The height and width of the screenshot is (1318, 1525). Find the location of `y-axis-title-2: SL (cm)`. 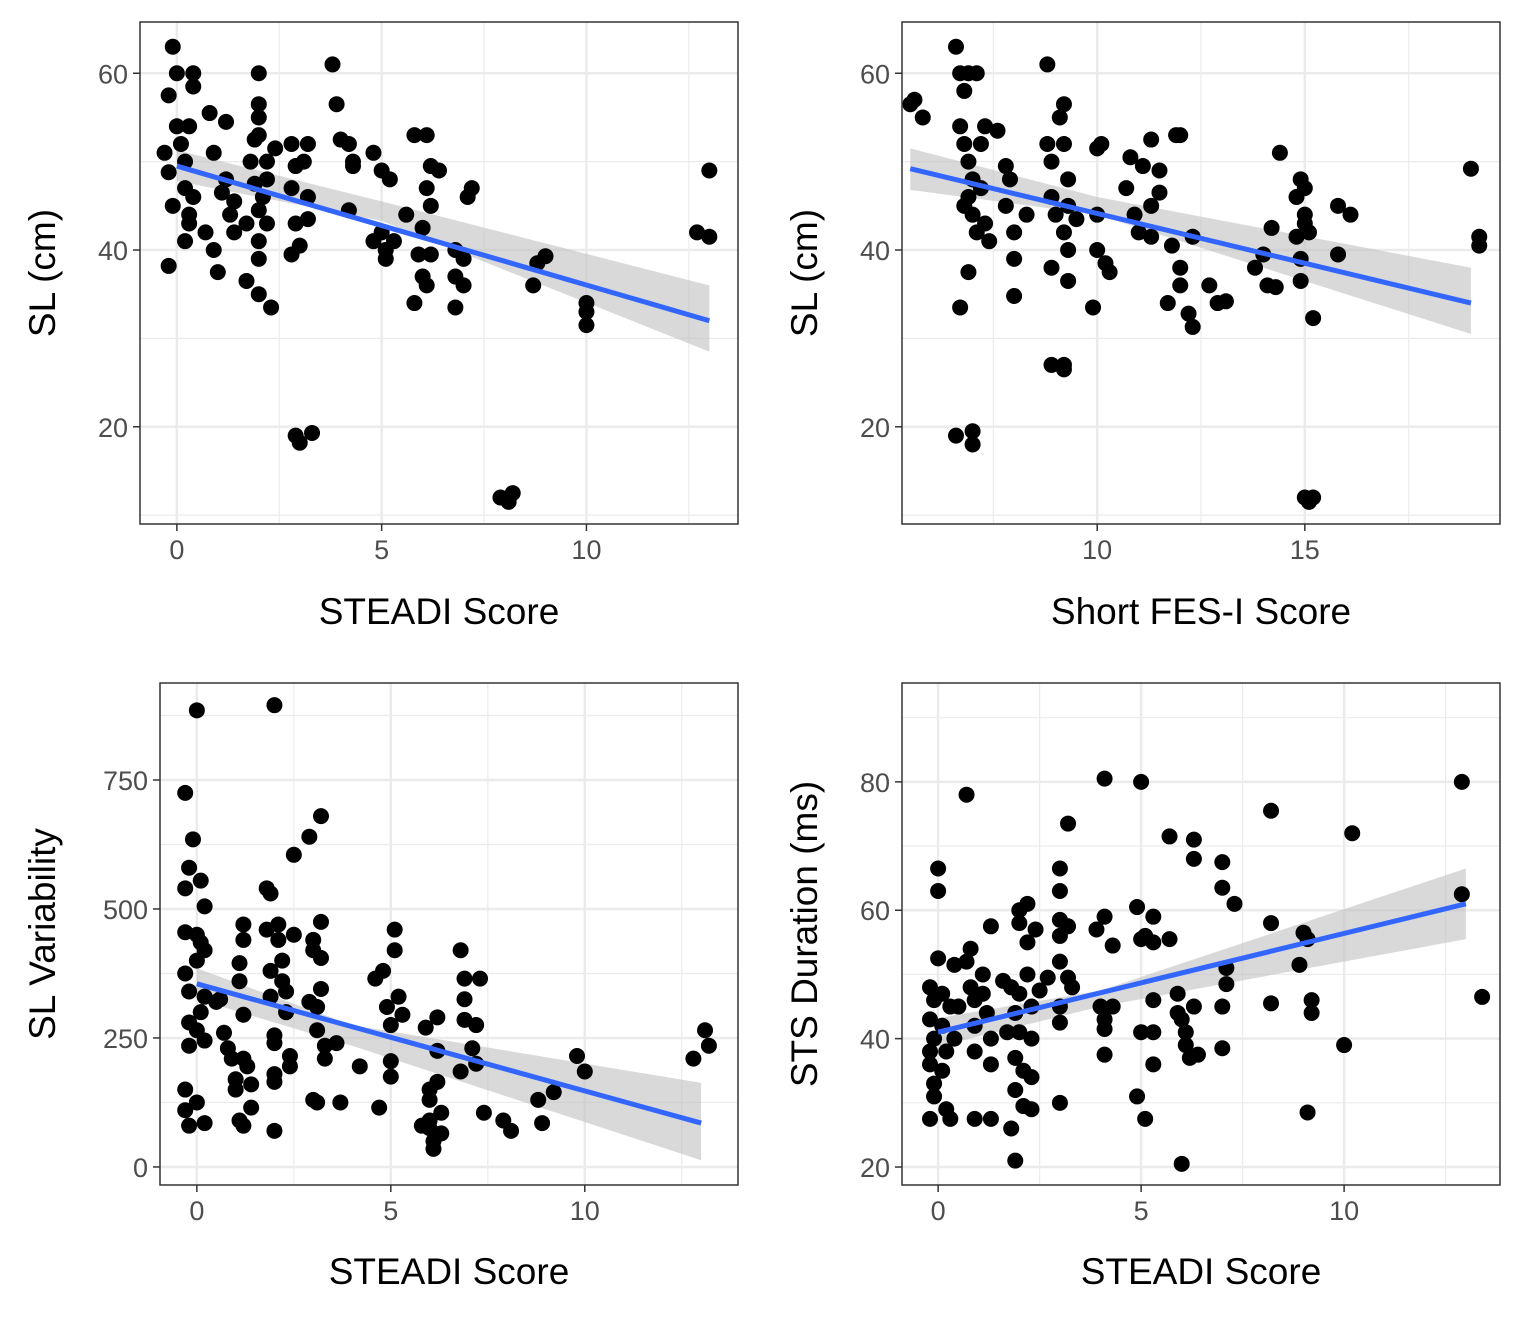

y-axis-title-2: SL (cm) is located at coordinates (804, 273).